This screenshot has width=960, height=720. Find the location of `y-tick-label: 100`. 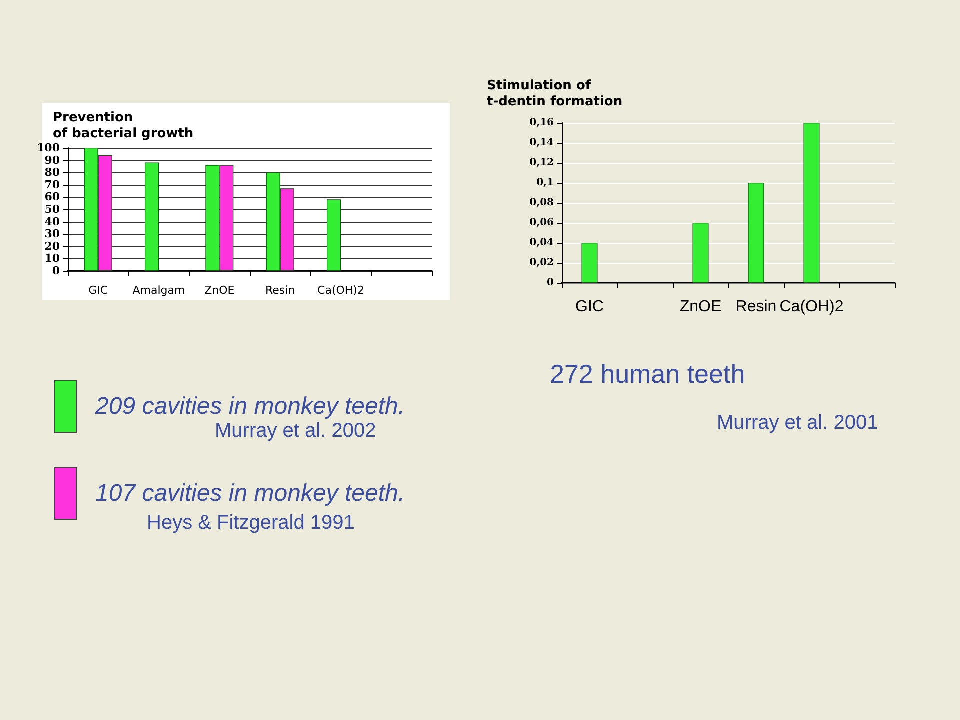

y-tick-label: 100 is located at coordinates (48, 148).